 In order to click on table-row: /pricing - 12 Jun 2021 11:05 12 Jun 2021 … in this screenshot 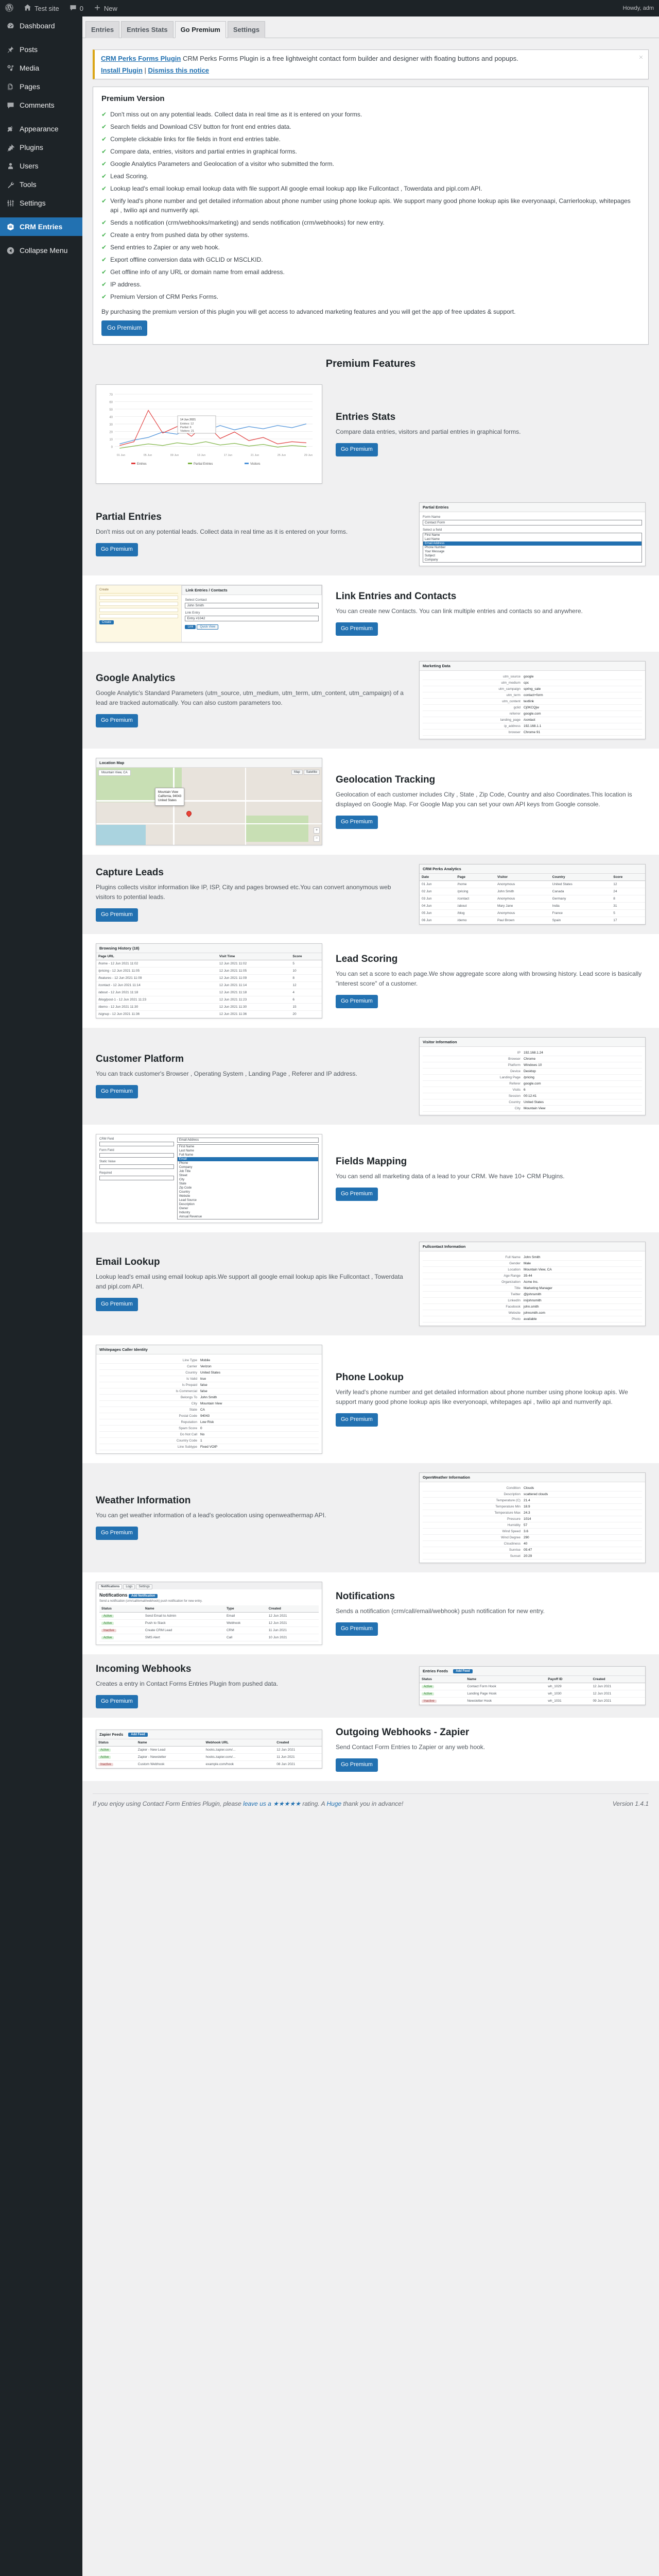, I will do `click(209, 971)`.